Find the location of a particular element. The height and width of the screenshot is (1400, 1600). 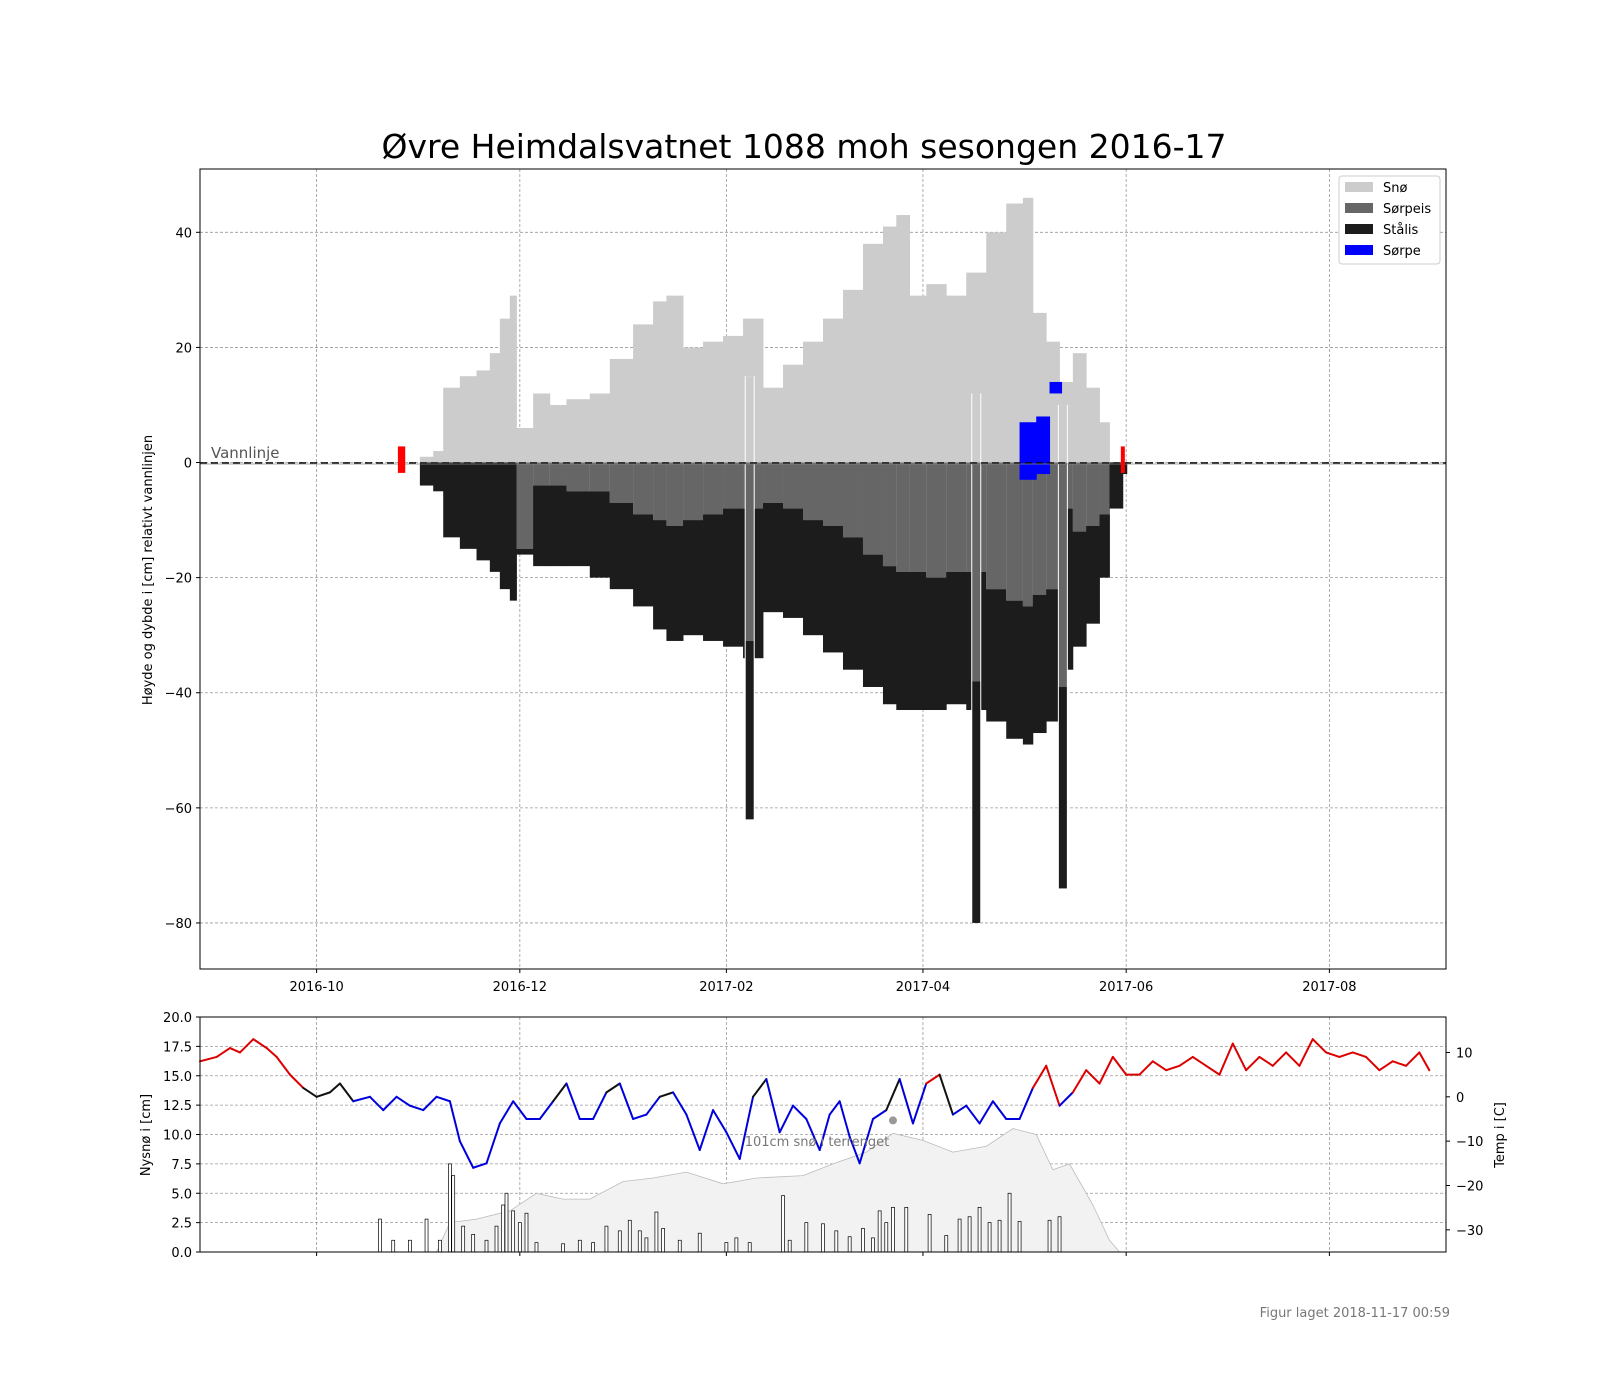

freeze-break-marker is located at coordinates (1122, 459).